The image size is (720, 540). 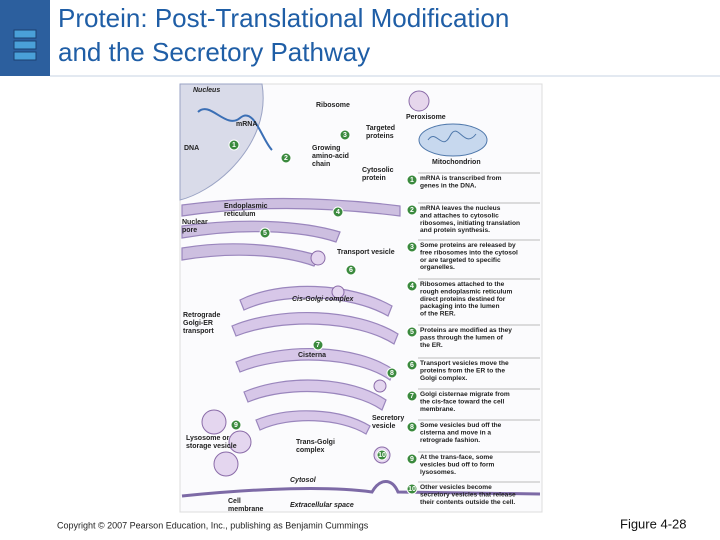 What do you see at coordinates (412, 210) in the screenshot?
I see `step-number: 2` at bounding box center [412, 210].